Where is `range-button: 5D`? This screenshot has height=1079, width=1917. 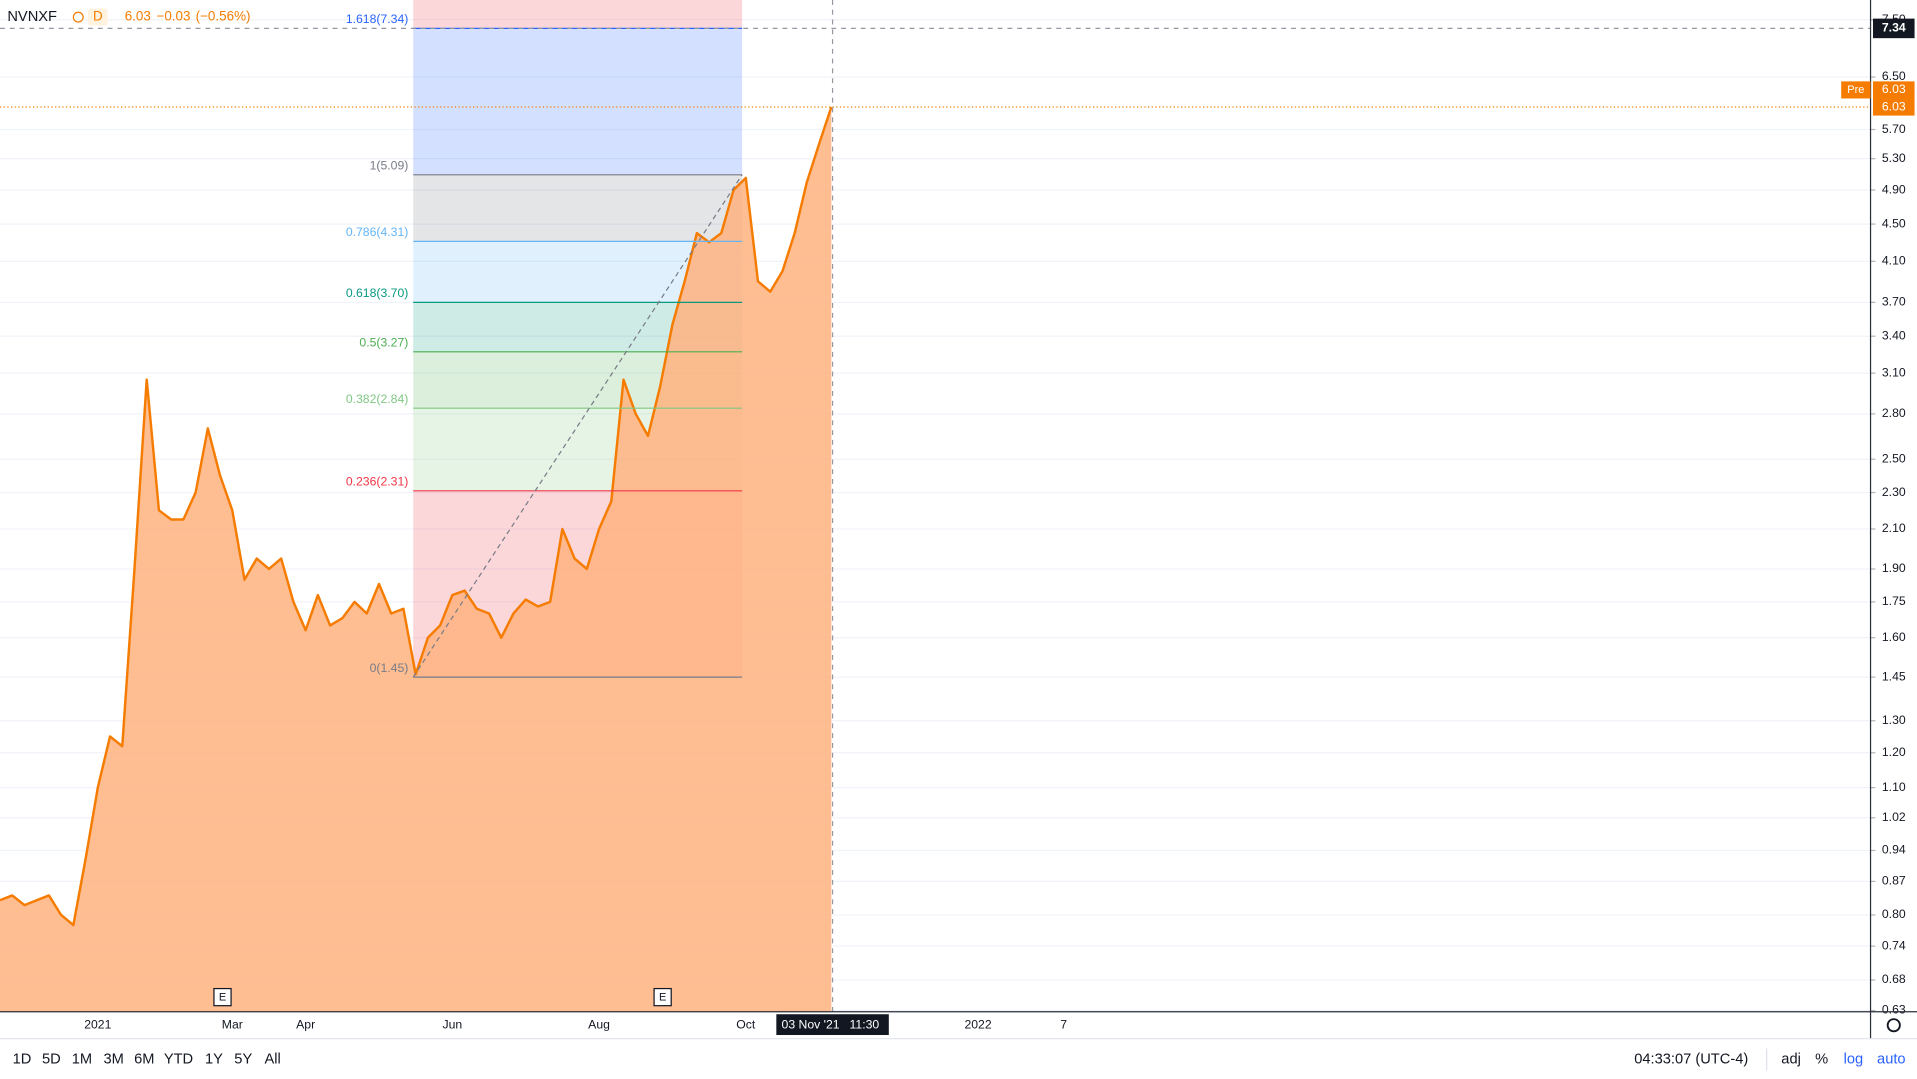 range-button: 5D is located at coordinates (51, 1059).